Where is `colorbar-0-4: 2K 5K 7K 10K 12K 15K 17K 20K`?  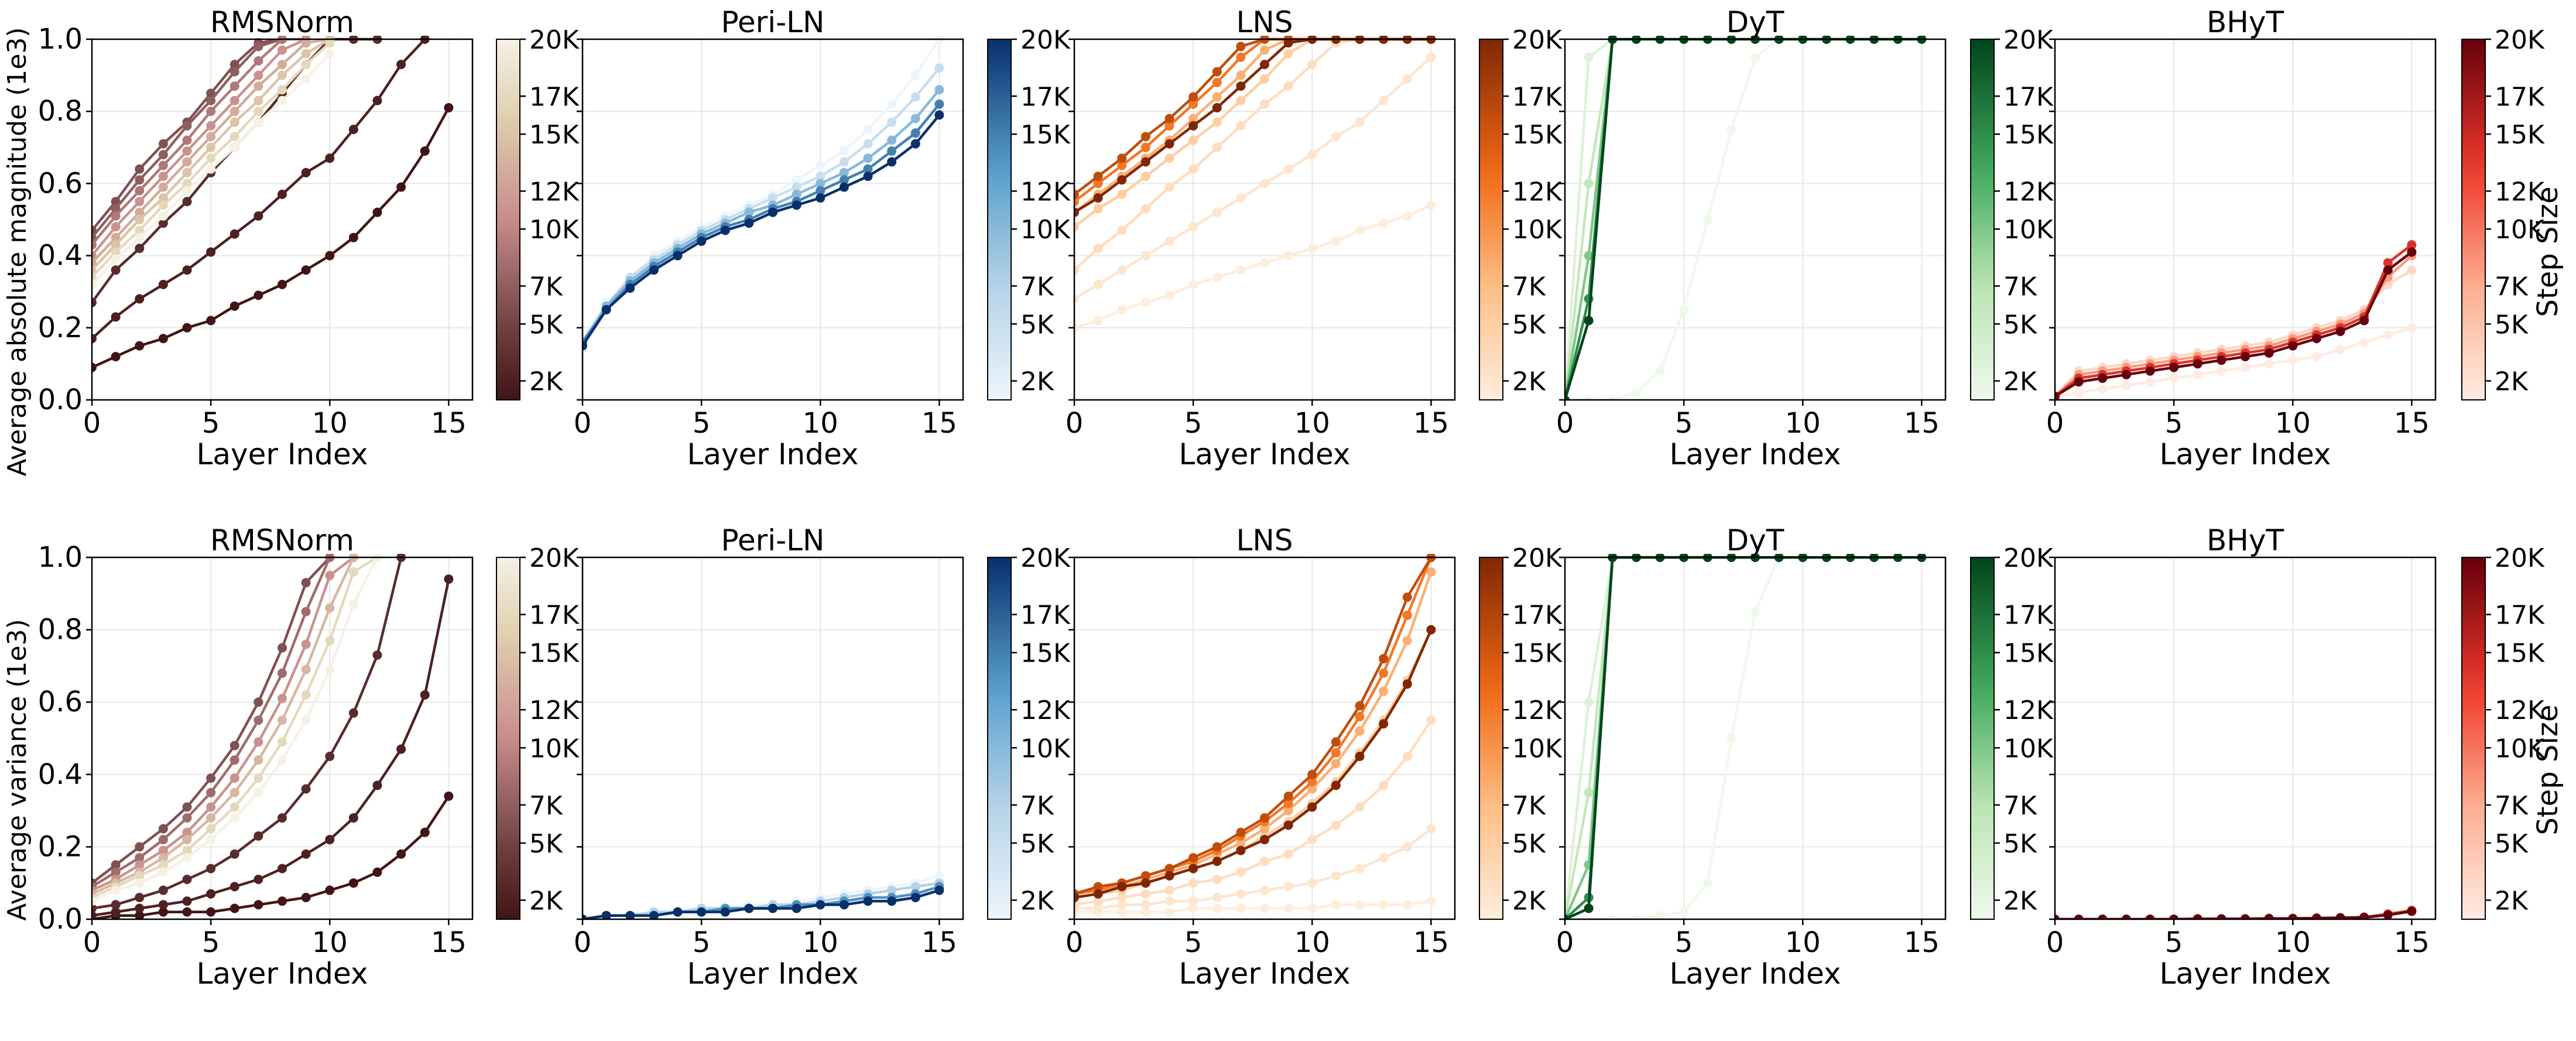
colorbar-0-4: 2K 5K 7K 10K 12K 15K 17K 20K is located at coordinates (2503, 212).